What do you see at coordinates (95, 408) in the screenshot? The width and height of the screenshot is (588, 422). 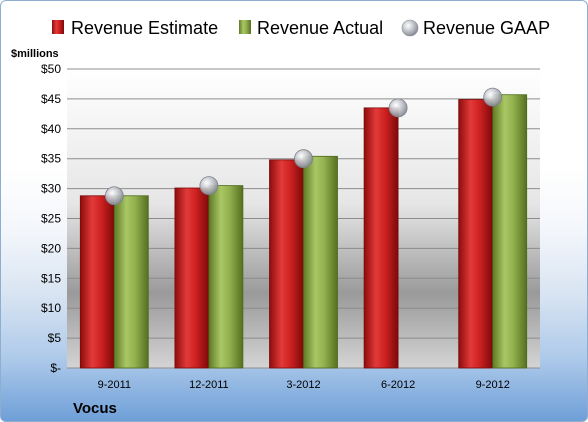 I see `brand-label: Vocus` at bounding box center [95, 408].